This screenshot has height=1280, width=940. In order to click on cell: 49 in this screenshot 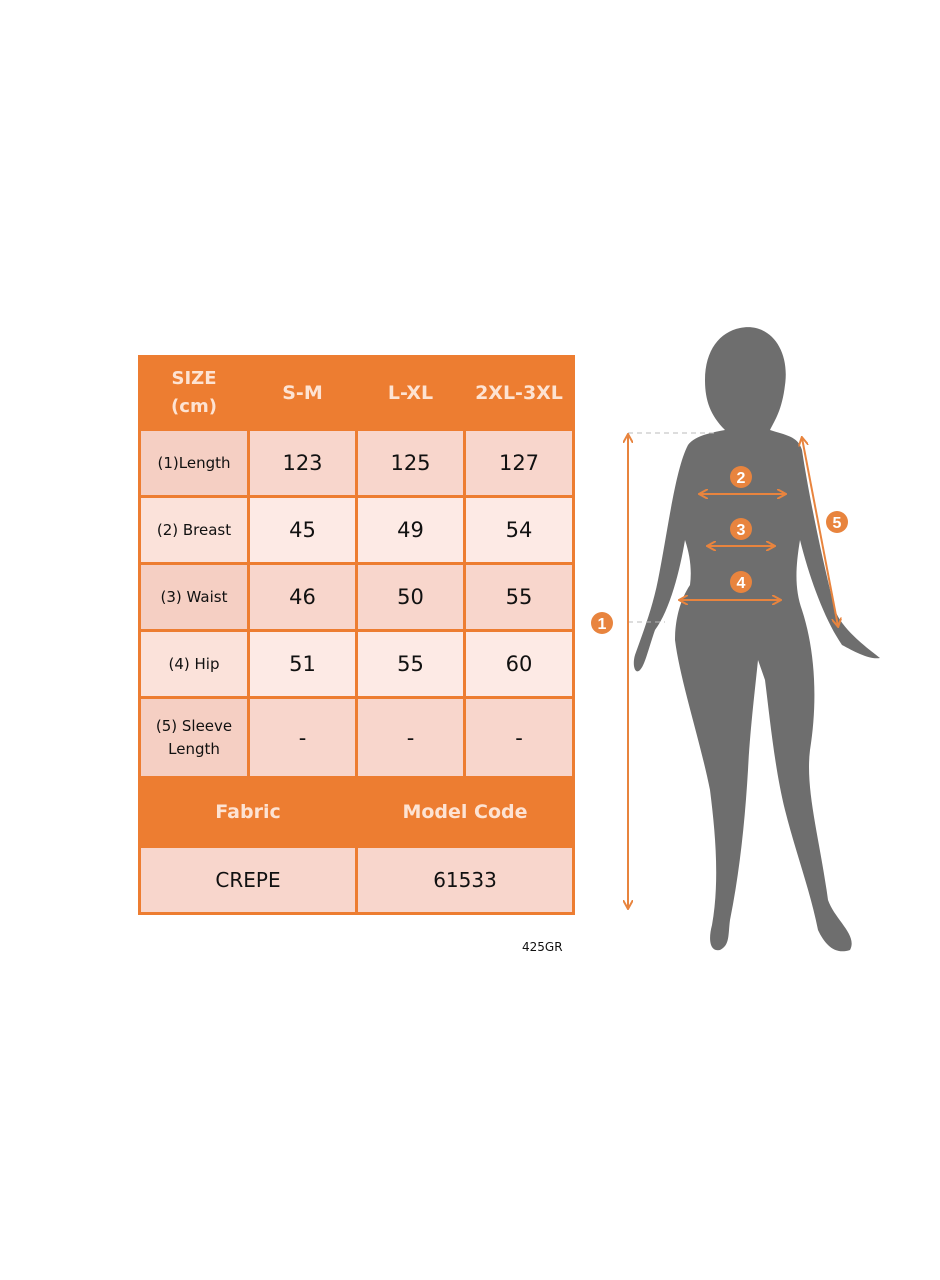, I will do `click(410, 530)`.